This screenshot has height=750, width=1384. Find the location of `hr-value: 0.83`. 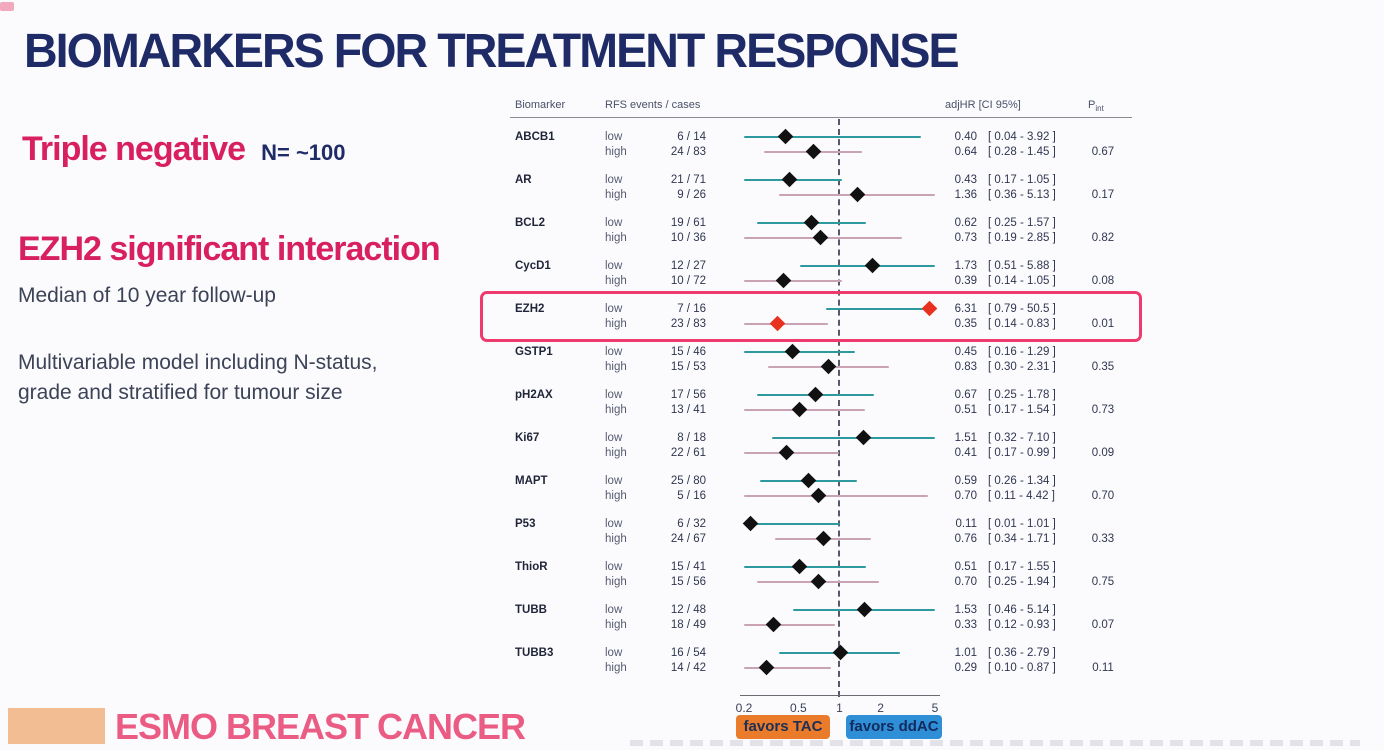

hr-value: 0.83 is located at coordinates (965, 367).